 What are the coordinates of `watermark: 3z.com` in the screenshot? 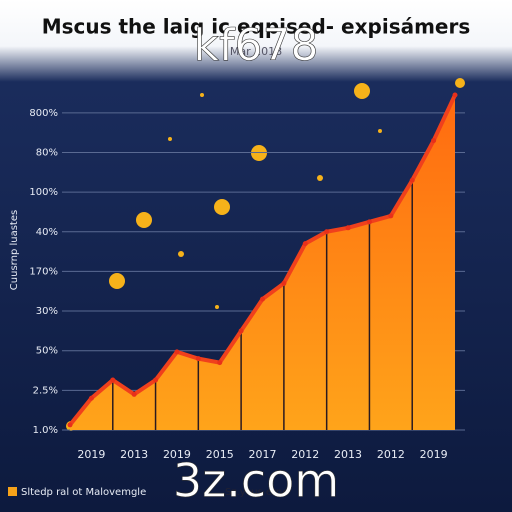 It's located at (256, 481).